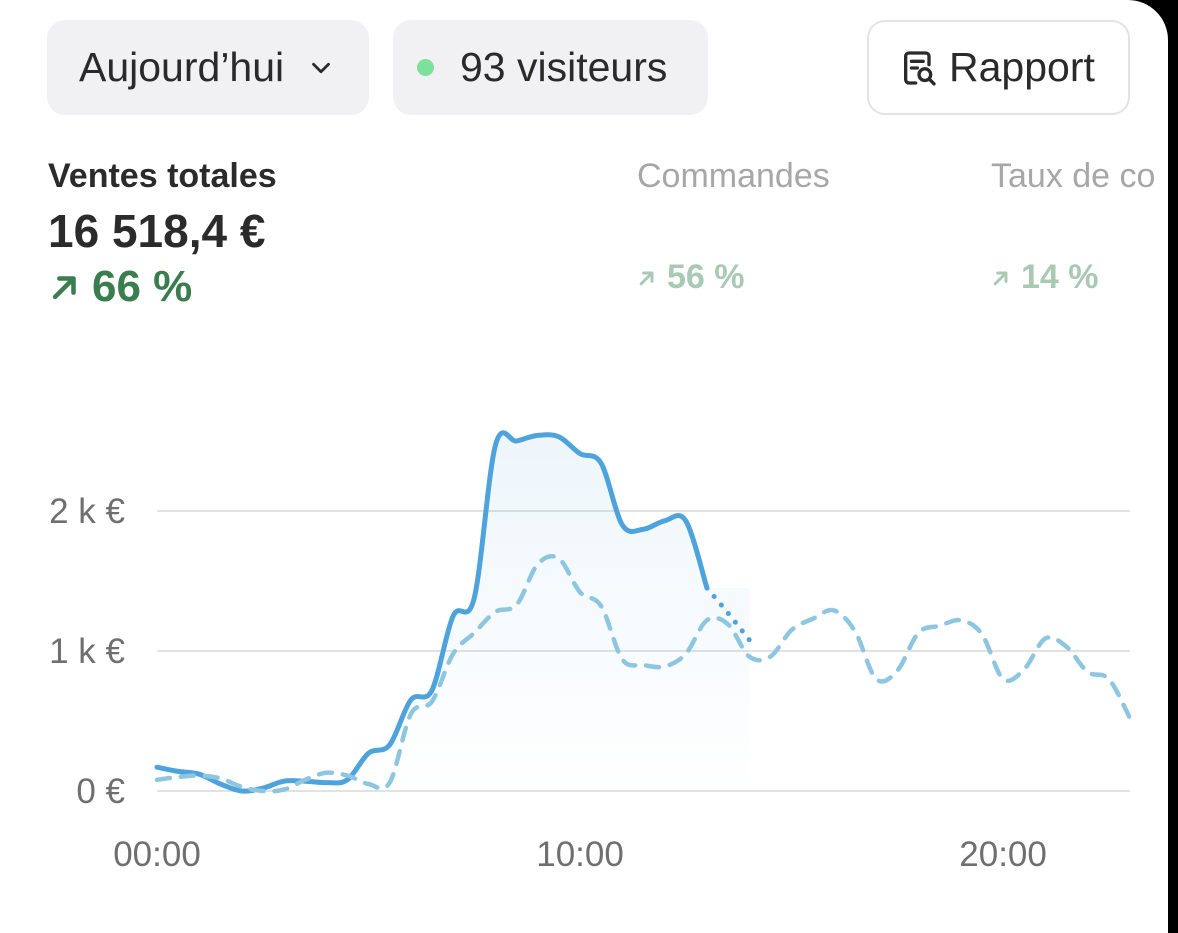 This screenshot has height=933, width=1178. What do you see at coordinates (100, 791) in the screenshot?
I see `y-tick-label: 0 €` at bounding box center [100, 791].